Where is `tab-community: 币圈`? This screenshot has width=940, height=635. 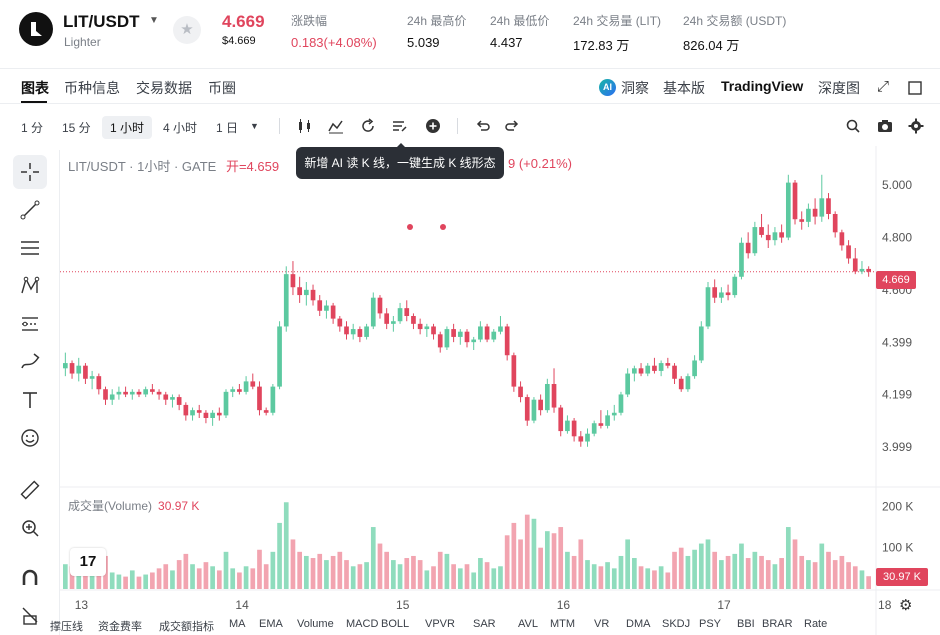 tab-community: 币圈 is located at coordinates (222, 88).